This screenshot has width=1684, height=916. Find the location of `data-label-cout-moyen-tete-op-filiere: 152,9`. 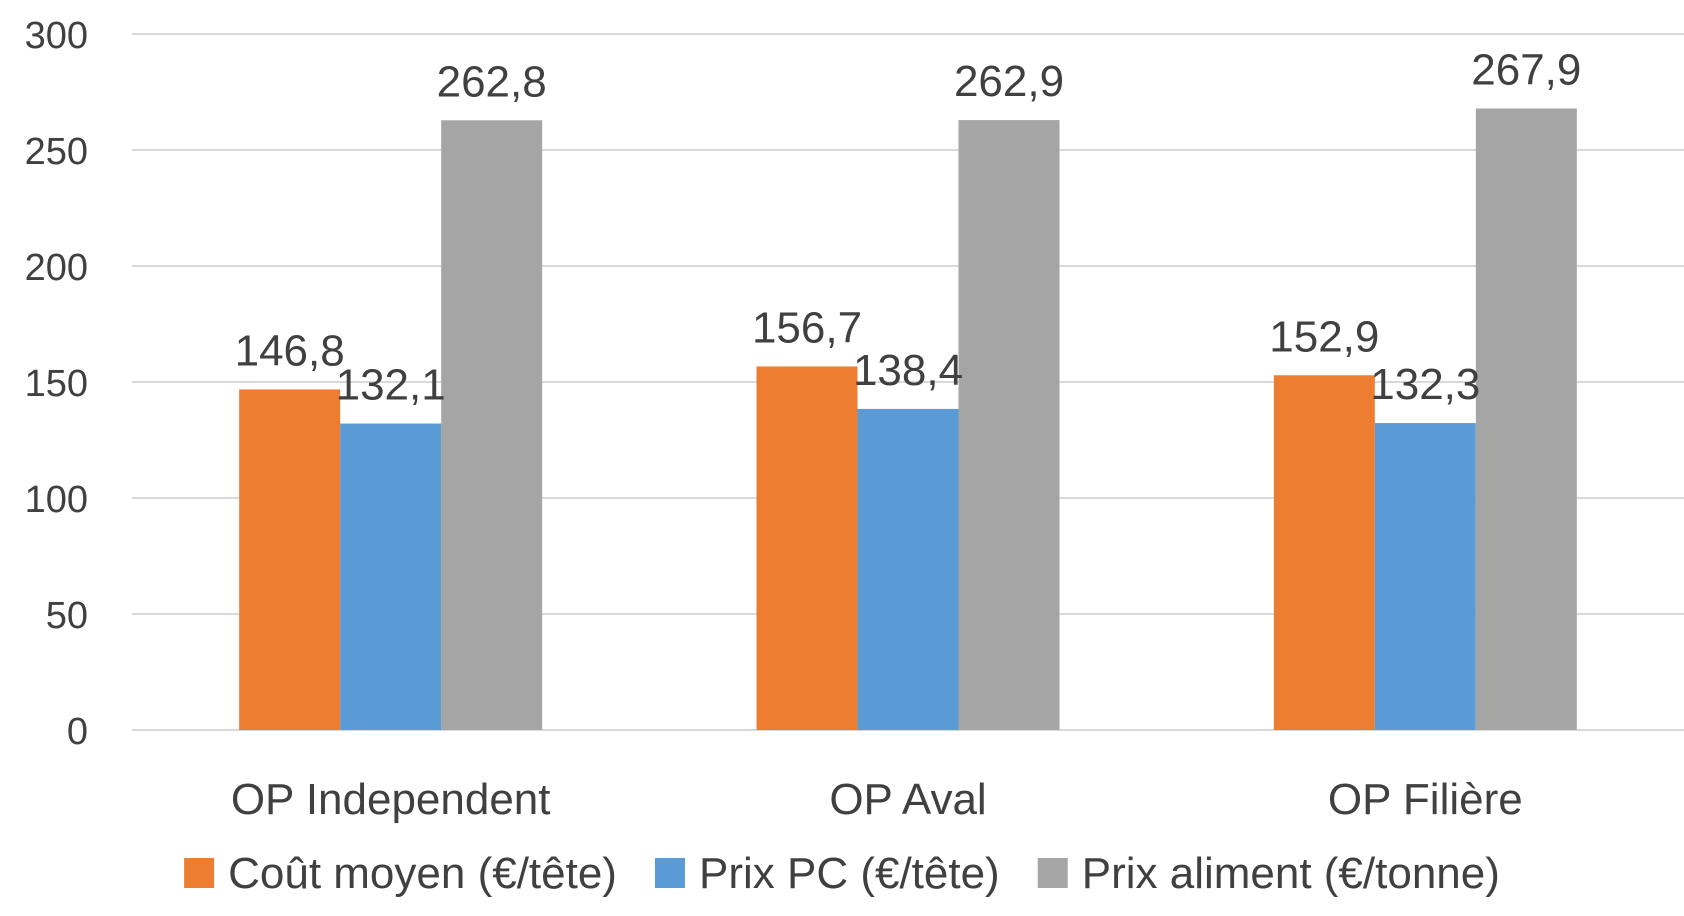

data-label-cout-moyen-tete-op-filiere: 152,9 is located at coordinates (1324, 336).